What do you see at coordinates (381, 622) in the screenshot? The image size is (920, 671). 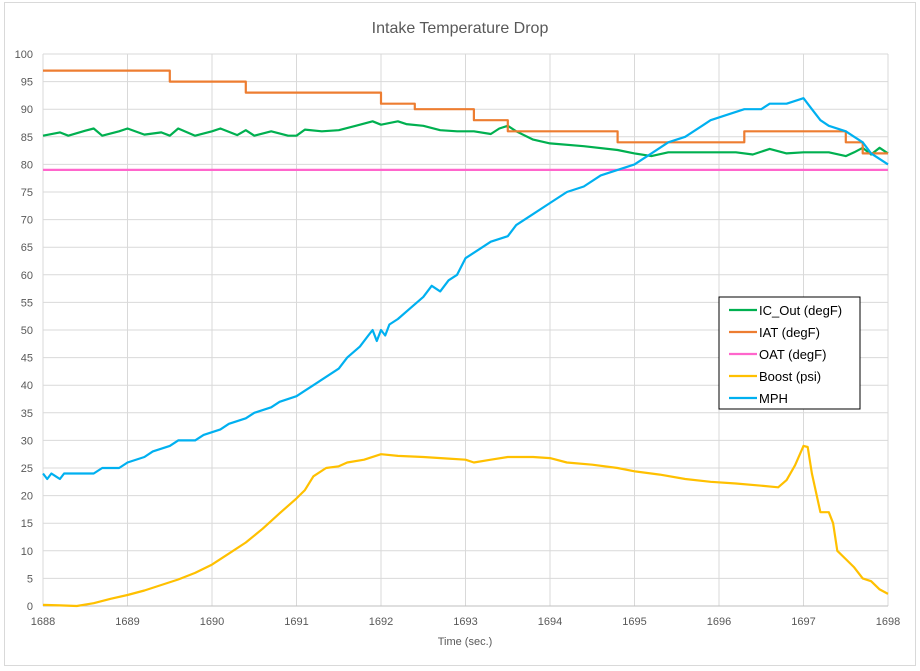 I see `x-tick-label: 1692` at bounding box center [381, 622].